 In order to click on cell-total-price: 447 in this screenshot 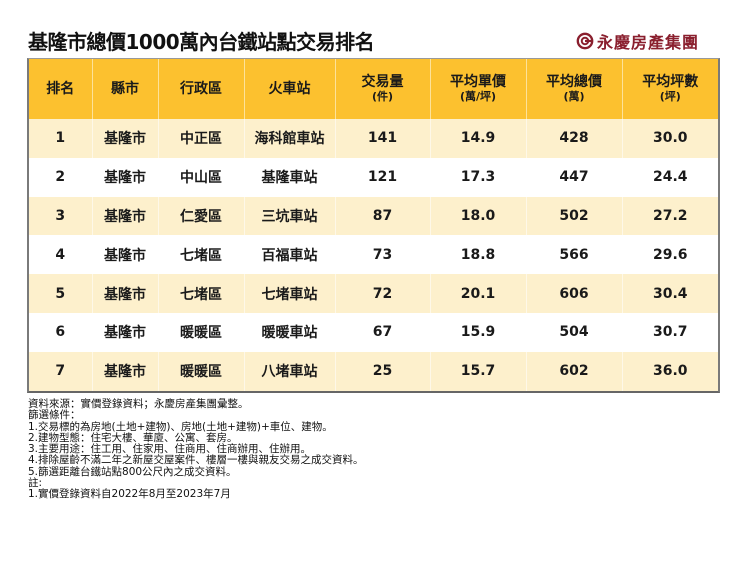, I will do `click(573, 177)`.